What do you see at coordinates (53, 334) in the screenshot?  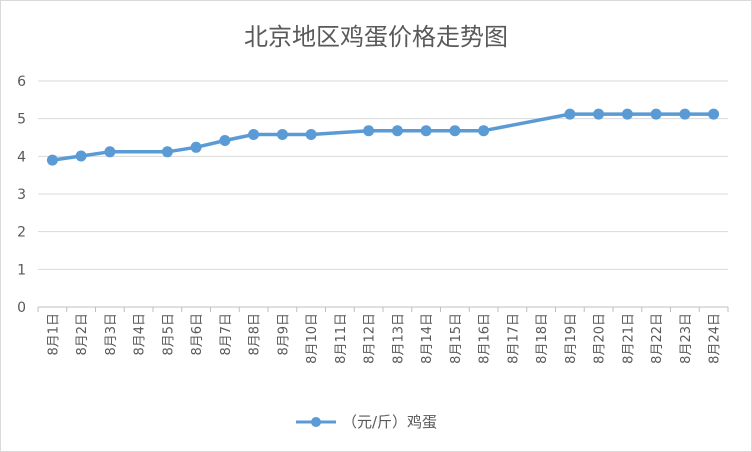 I see `x-tick-label: 8月1日` at bounding box center [53, 334].